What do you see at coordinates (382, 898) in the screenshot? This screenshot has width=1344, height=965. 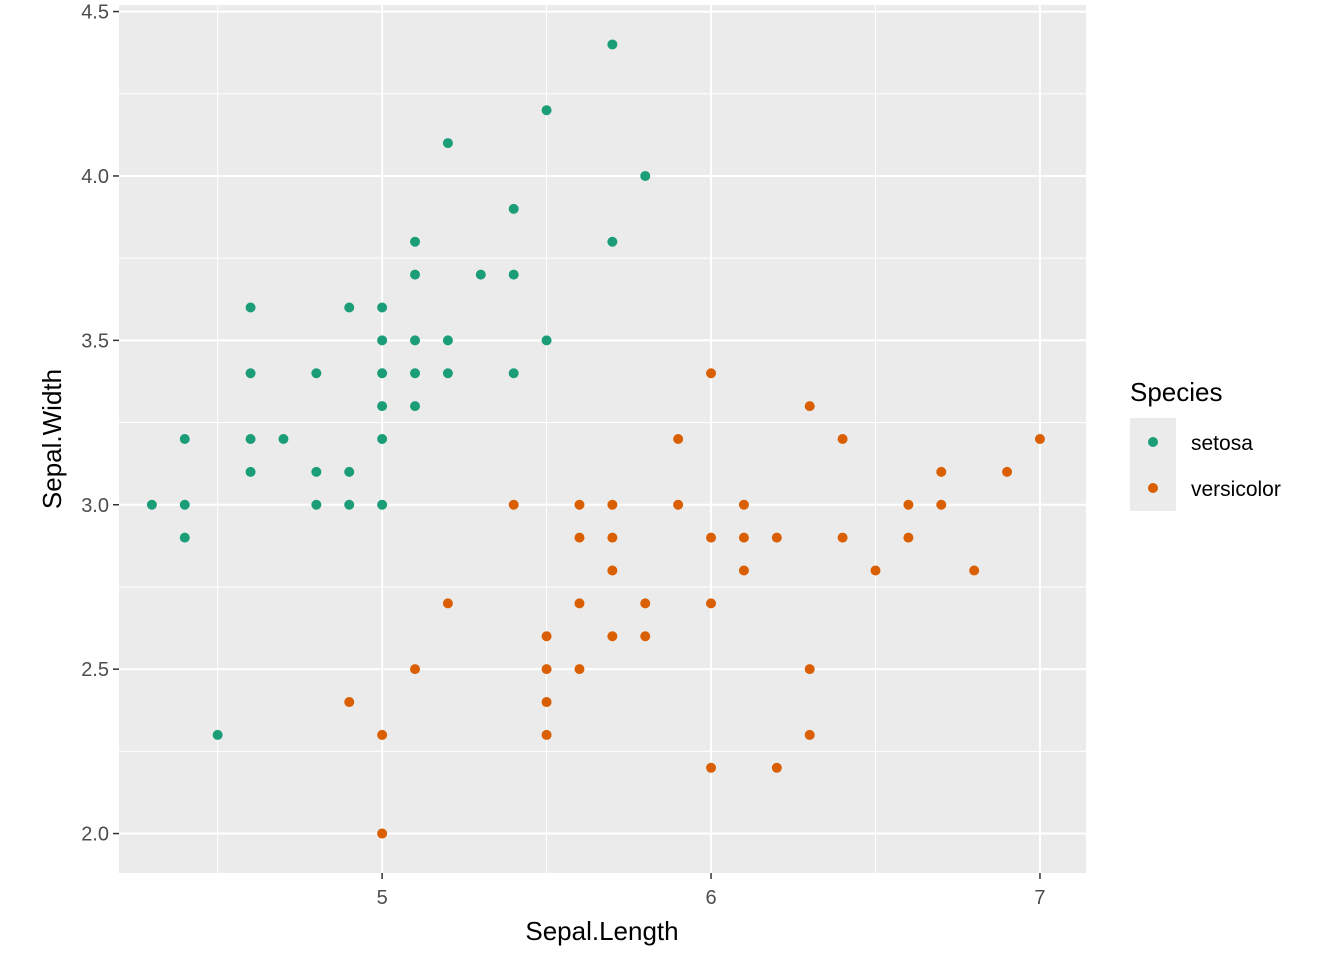 I see `x-tick-label: 5` at bounding box center [382, 898].